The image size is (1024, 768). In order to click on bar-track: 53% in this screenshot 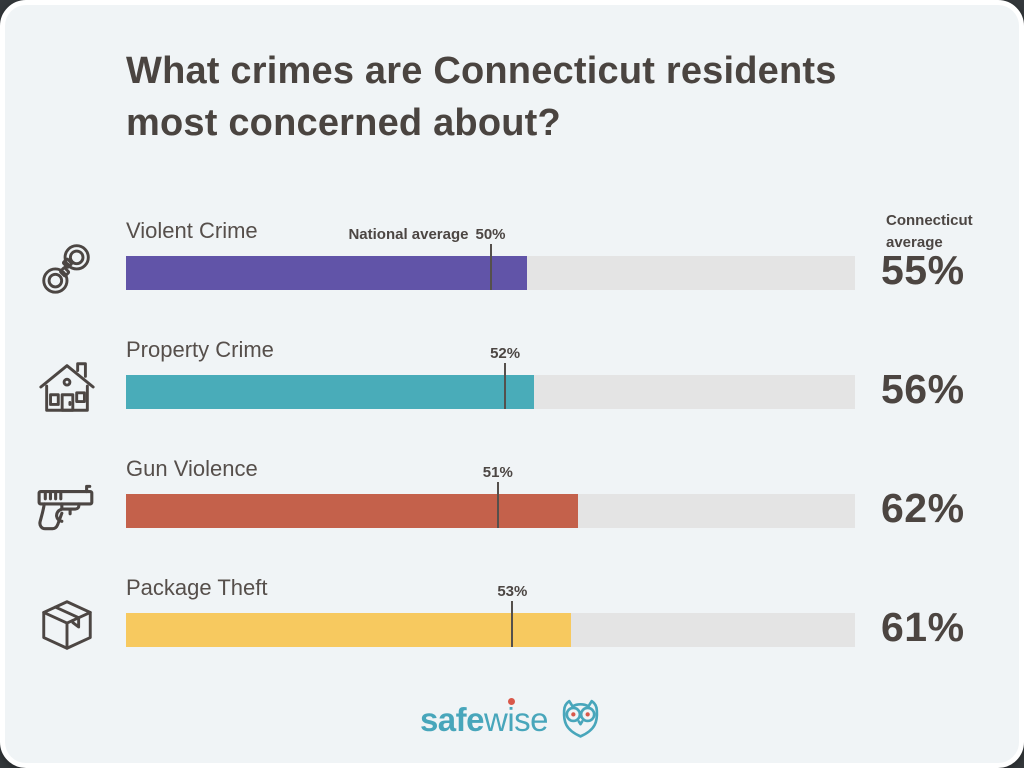, I will do `click(490, 615)`.